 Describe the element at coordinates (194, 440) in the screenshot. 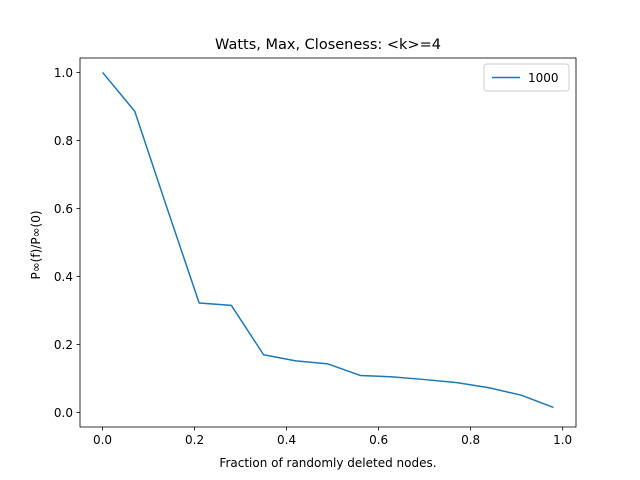

I see `x-tick-label: 0.2` at that location.